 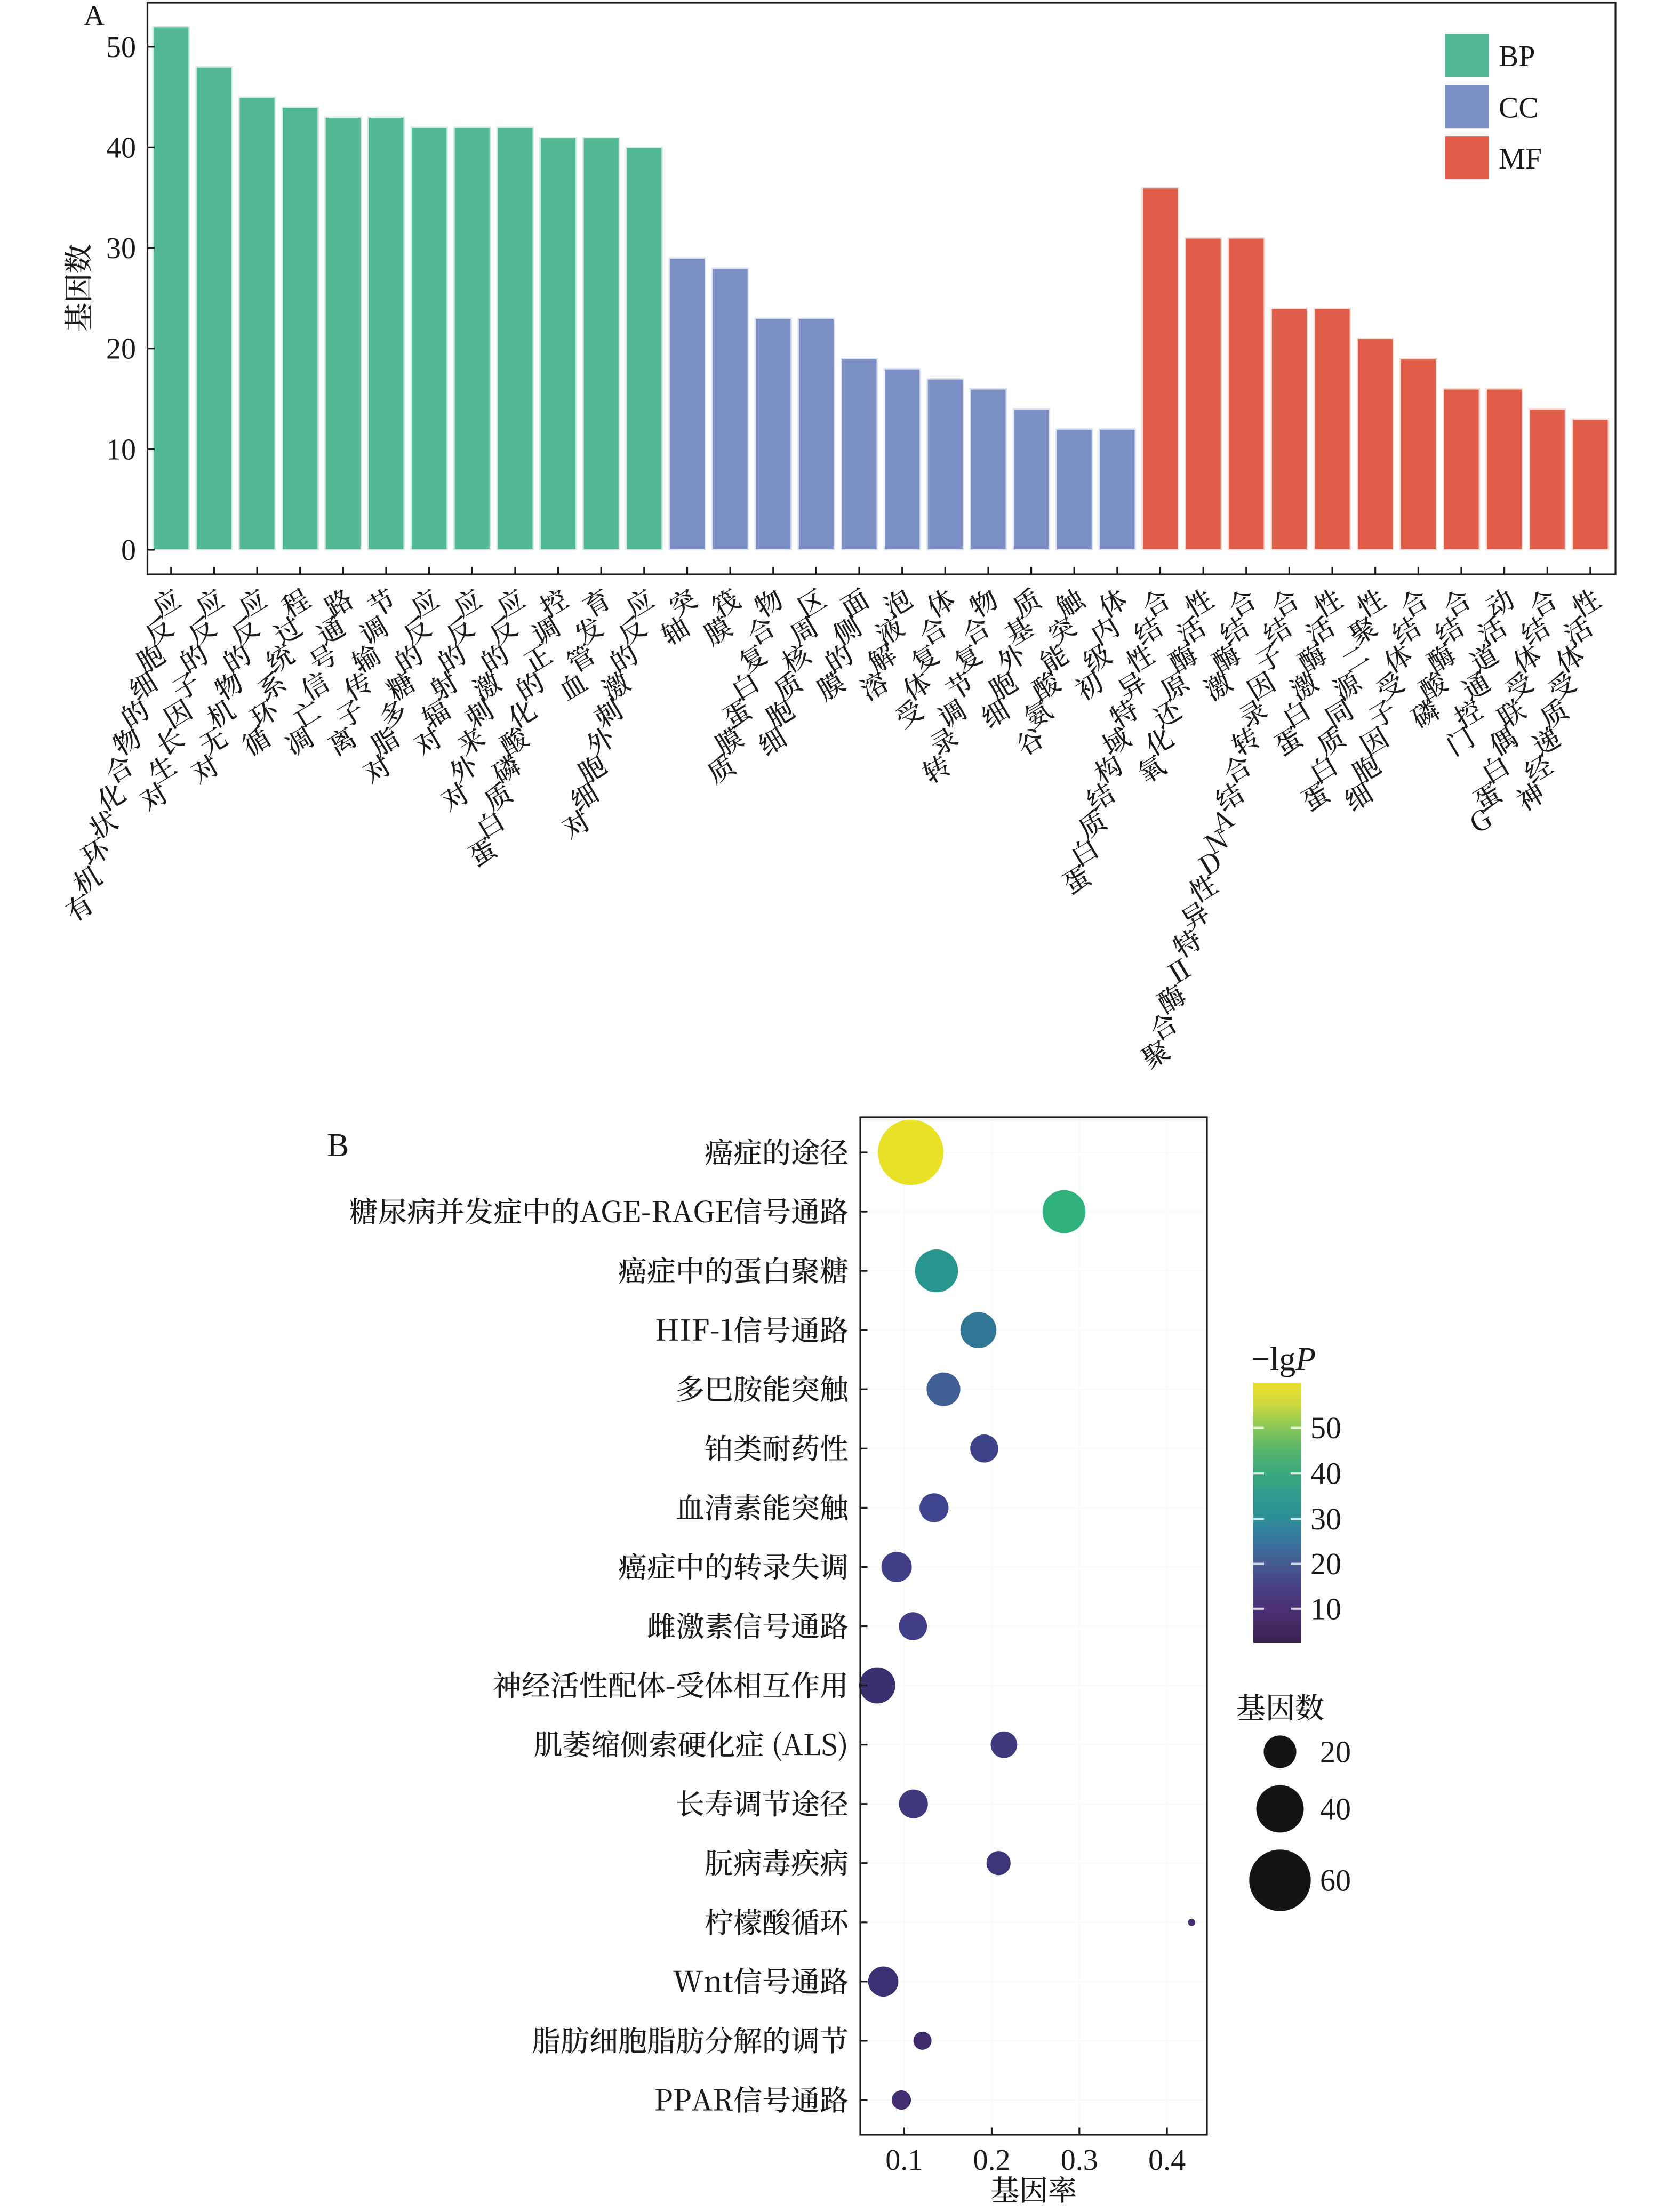 I want to click on svg-text: 0.2, so click(x=992, y=2160).